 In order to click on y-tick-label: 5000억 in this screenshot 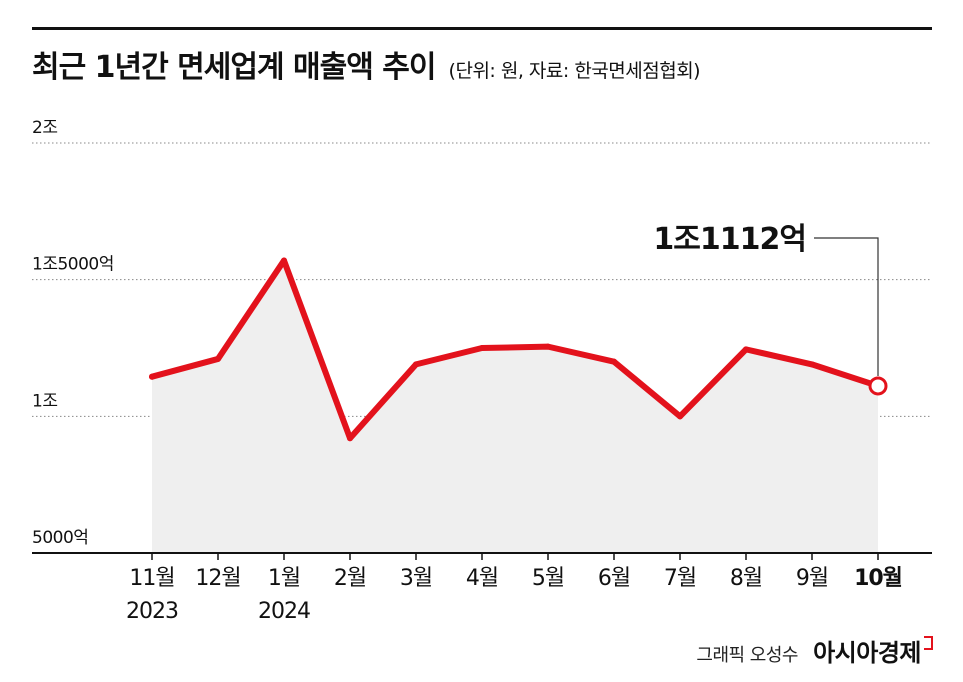, I will do `click(60, 538)`.